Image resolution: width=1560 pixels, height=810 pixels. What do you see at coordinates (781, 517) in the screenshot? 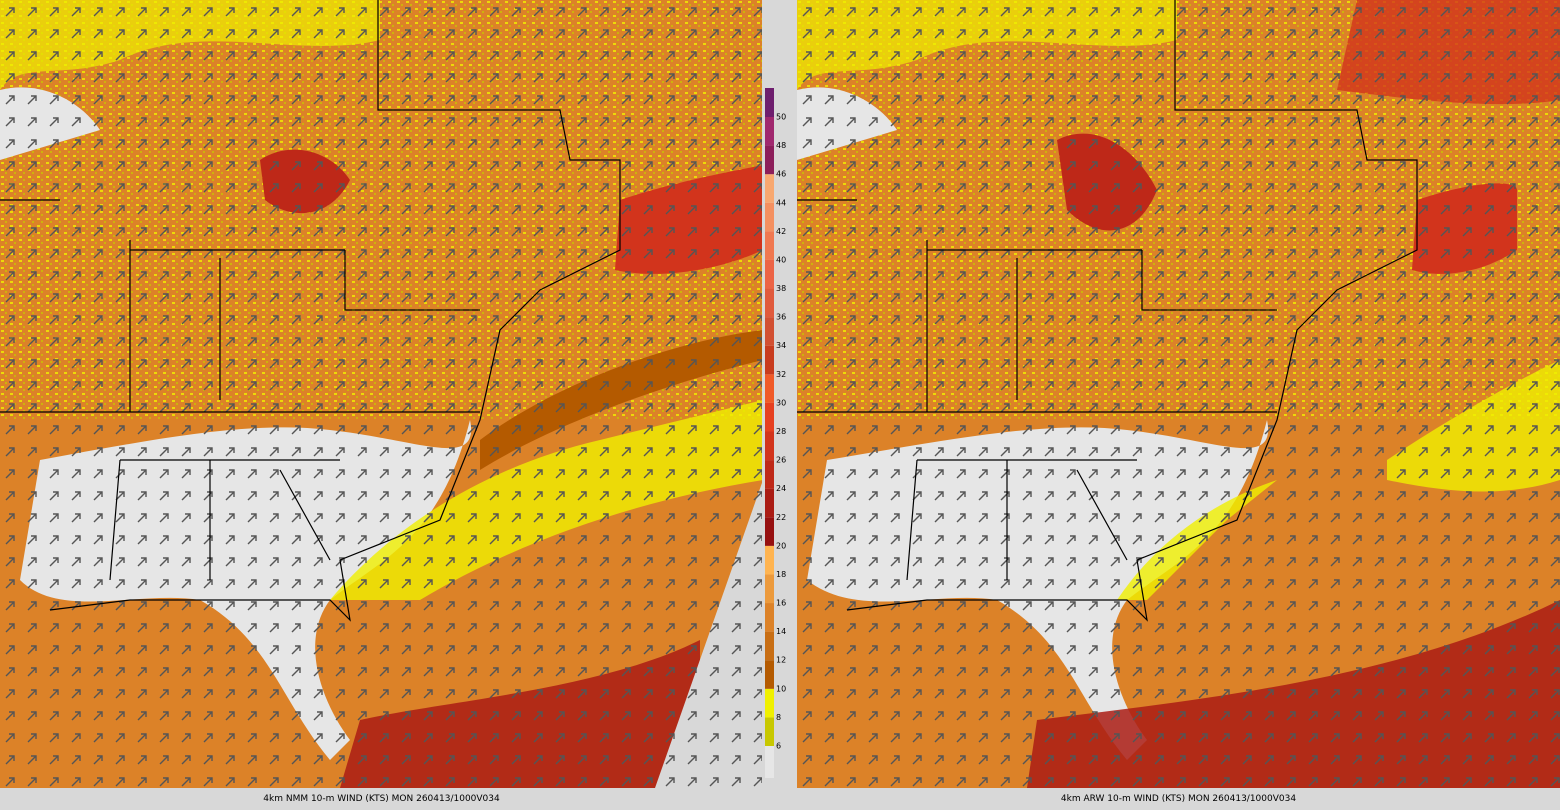
I see `colorbar-label: 22` at bounding box center [781, 517].